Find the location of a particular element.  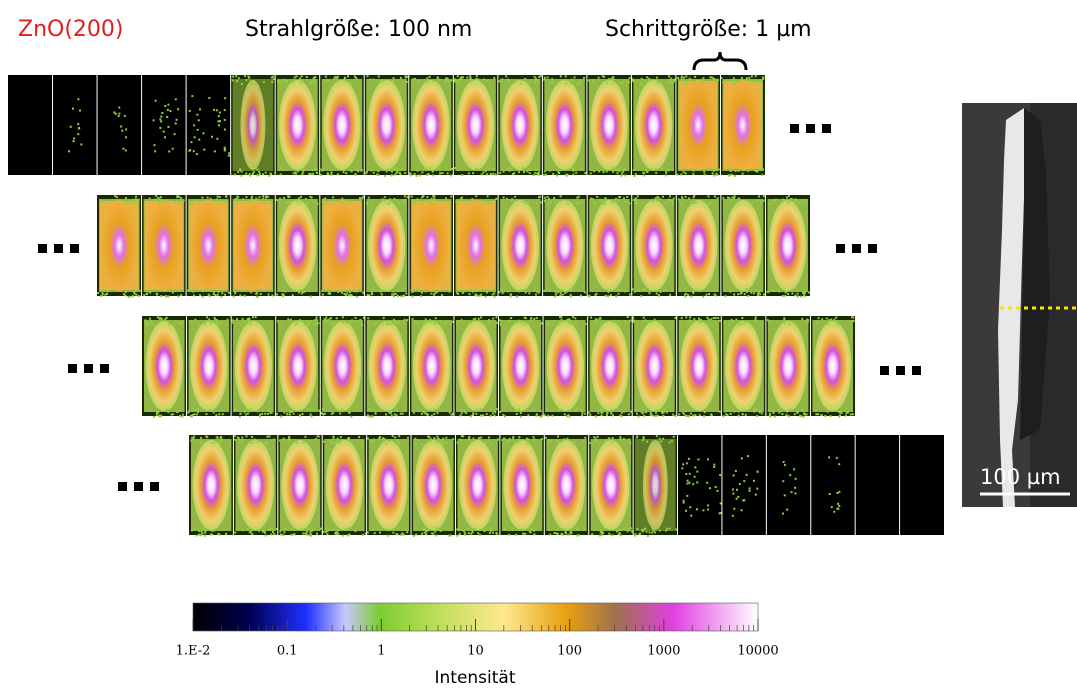

colorbar-tick-label: 10000 is located at coordinates (757, 651).